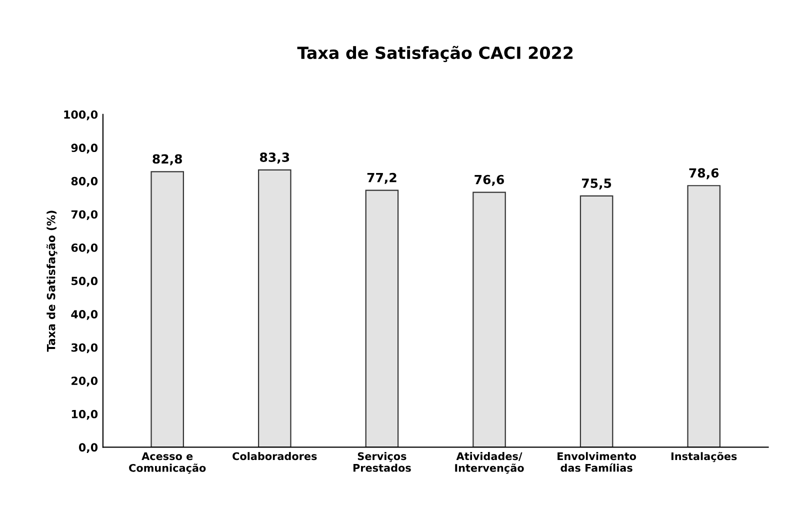 The height and width of the screenshot is (520, 792). Describe the element at coordinates (381, 178) in the screenshot. I see `data-label: 77,2` at that location.